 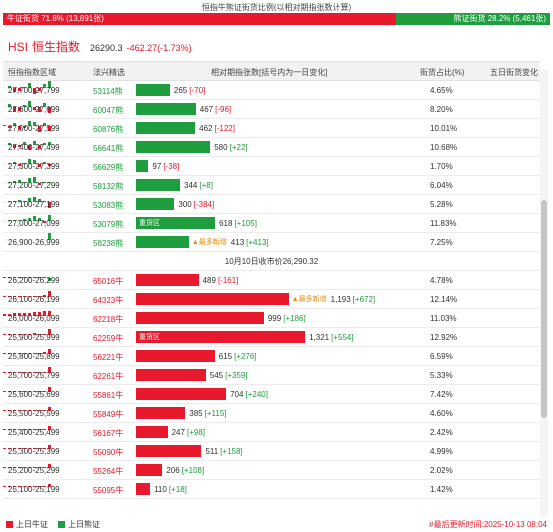 What do you see at coordinates (108, 490) in the screenshot?
I see `warrant-code-link: 55095牛` at bounding box center [108, 490].